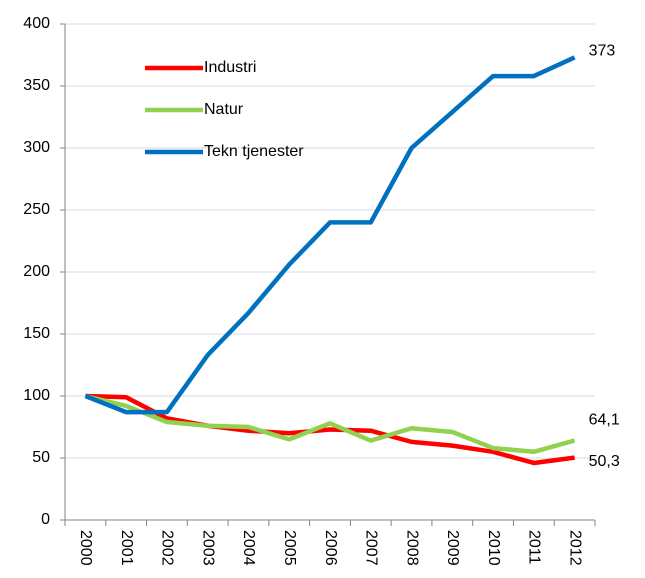 The image size is (645, 578). What do you see at coordinates (411, 548) in the screenshot?
I see `x-tick-label: 2008` at bounding box center [411, 548].